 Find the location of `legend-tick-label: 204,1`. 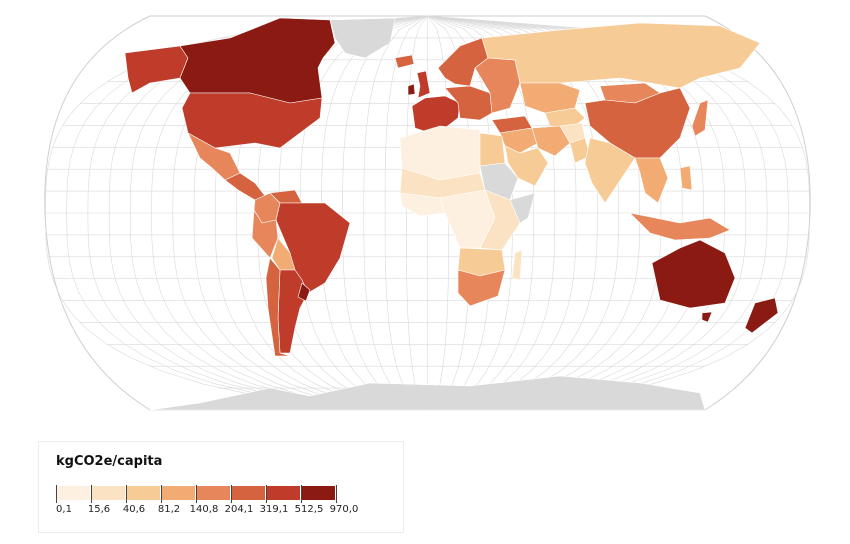

legend-tick-label: 204,1 is located at coordinates (239, 509).